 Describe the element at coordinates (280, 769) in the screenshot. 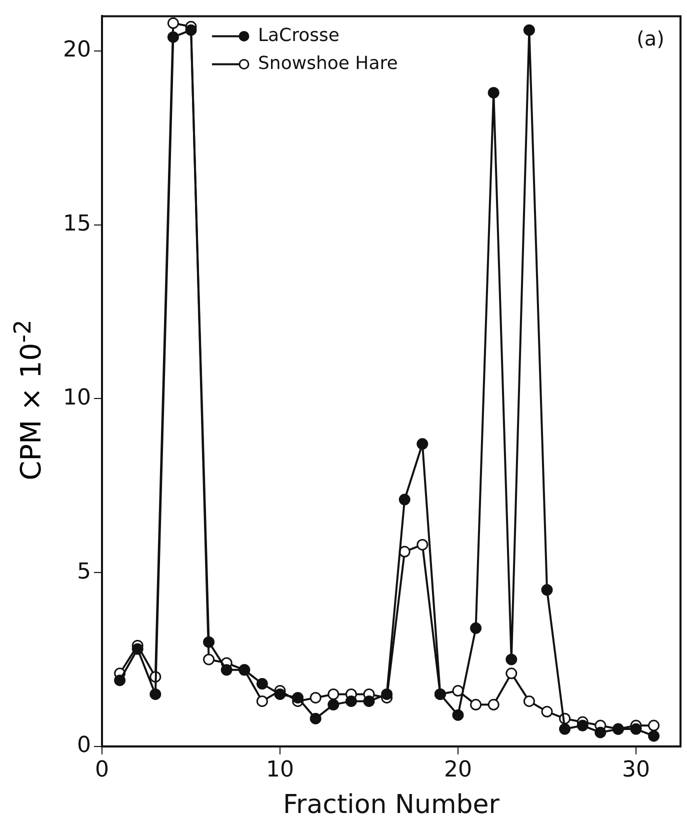

I see `x-tick-label: 10` at that location.